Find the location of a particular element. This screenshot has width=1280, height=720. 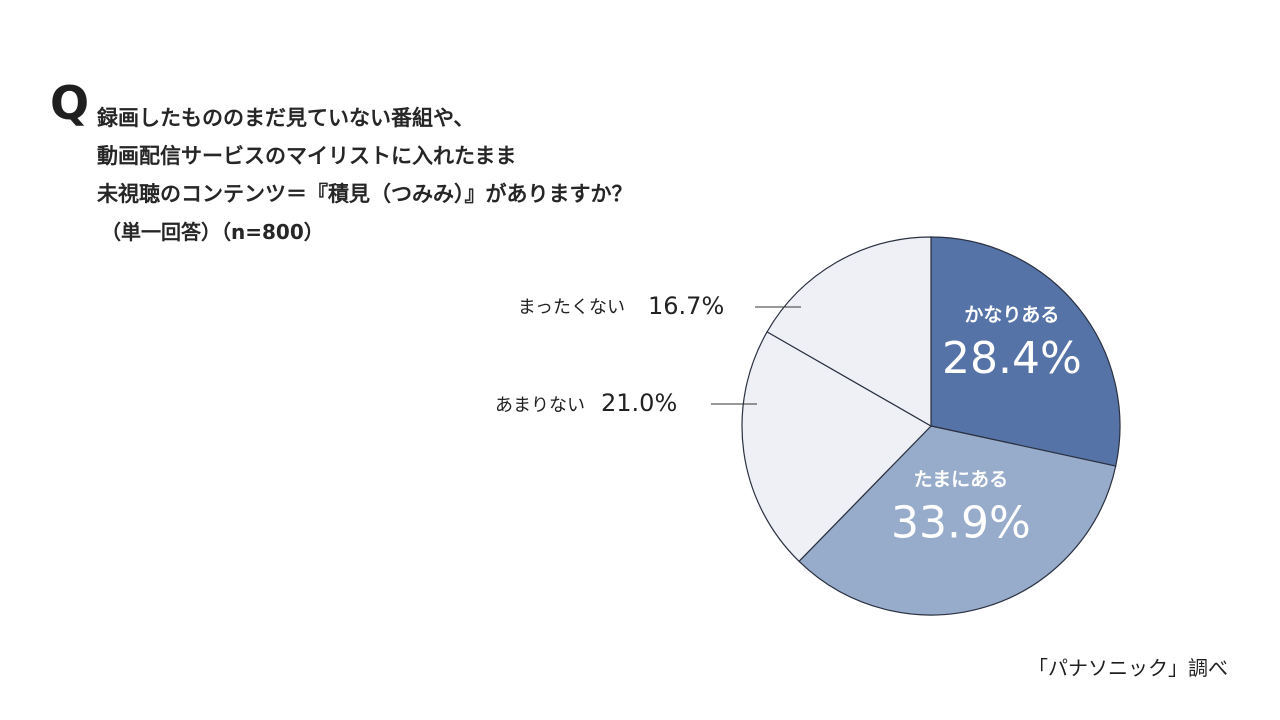

question-mark: Q is located at coordinates (70, 103).